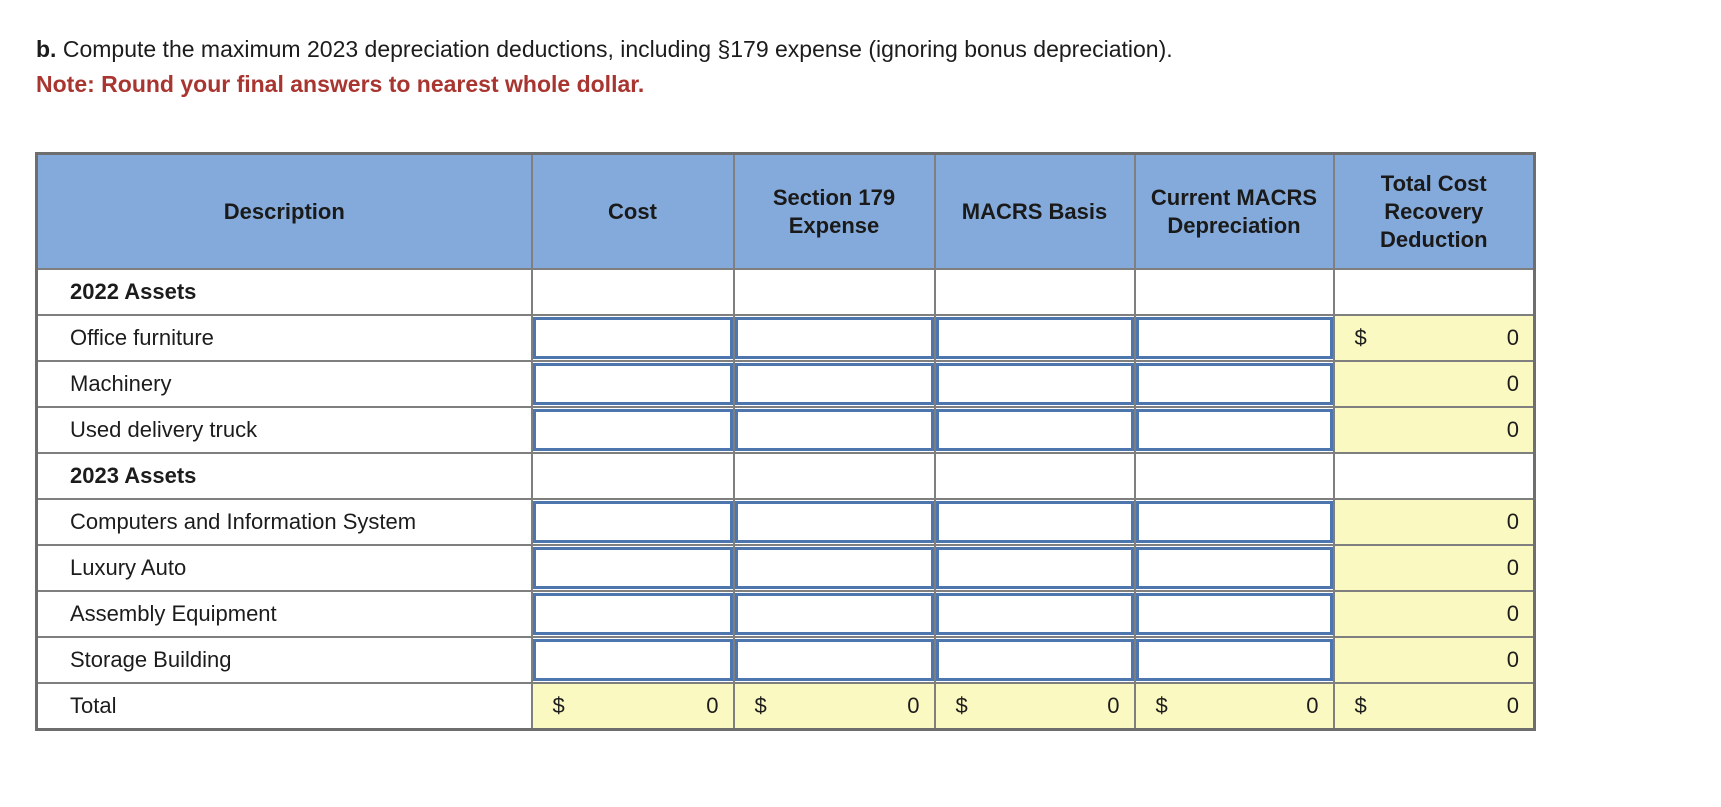 Image resolution: width=1721 pixels, height=807 pixels. I want to click on description-cell: Assembly Equipment, so click(284, 614).